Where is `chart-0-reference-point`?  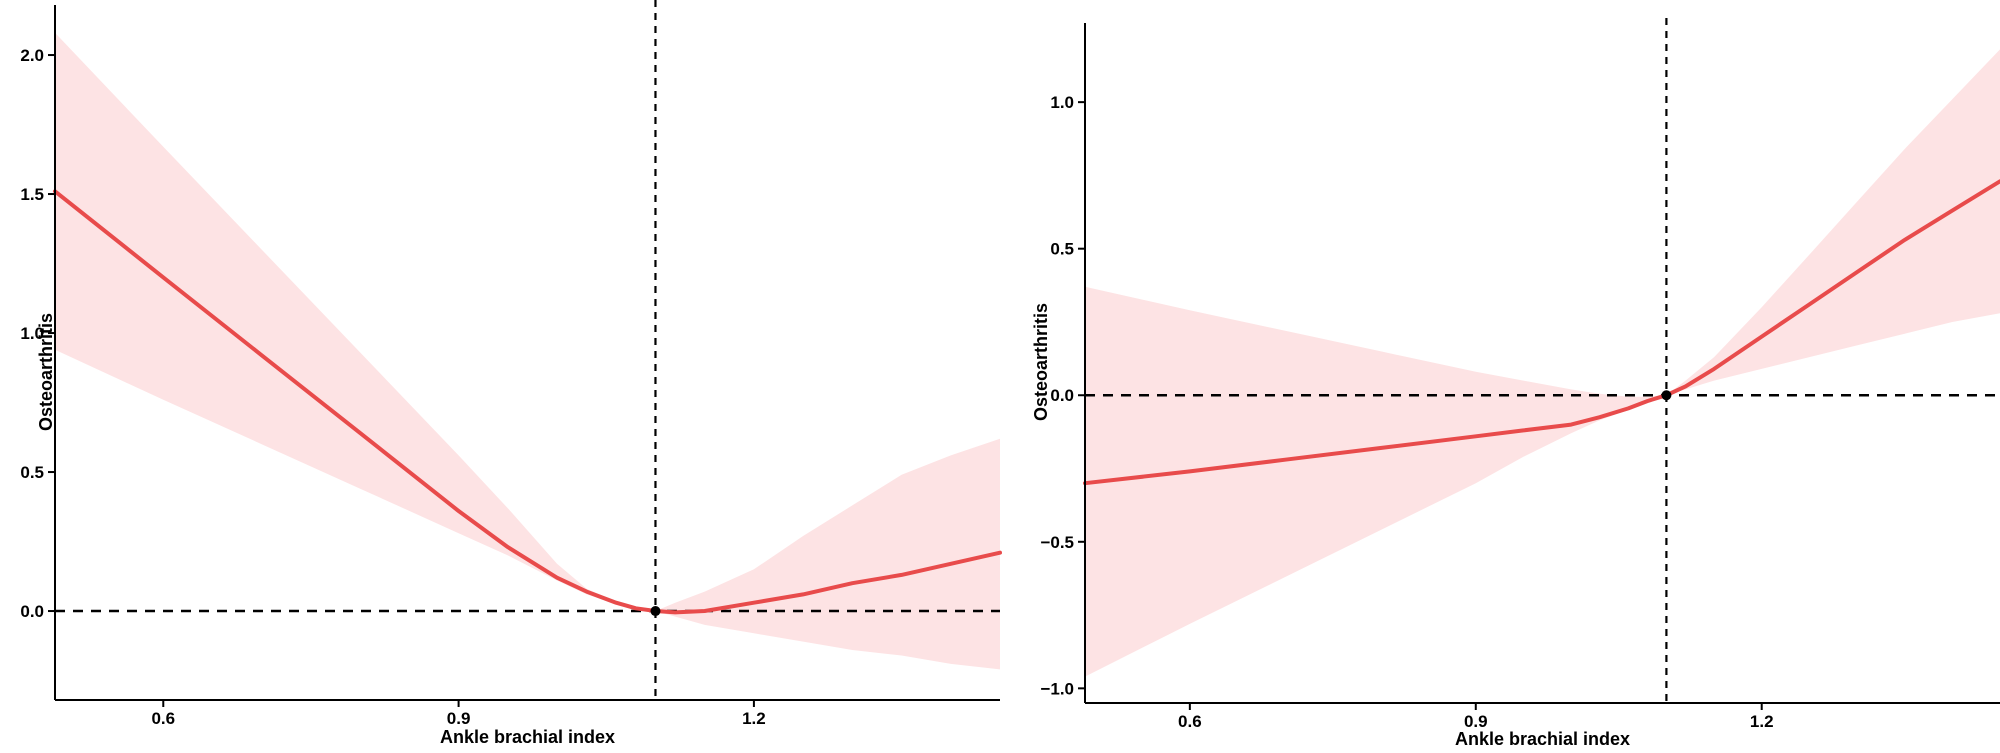 chart-0-reference-point is located at coordinates (655, 611).